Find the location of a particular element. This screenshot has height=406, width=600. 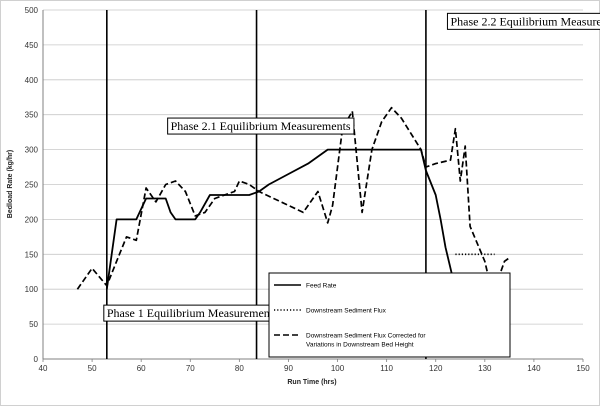

legend-label-line: Feed Rate is located at coordinates (321, 286).